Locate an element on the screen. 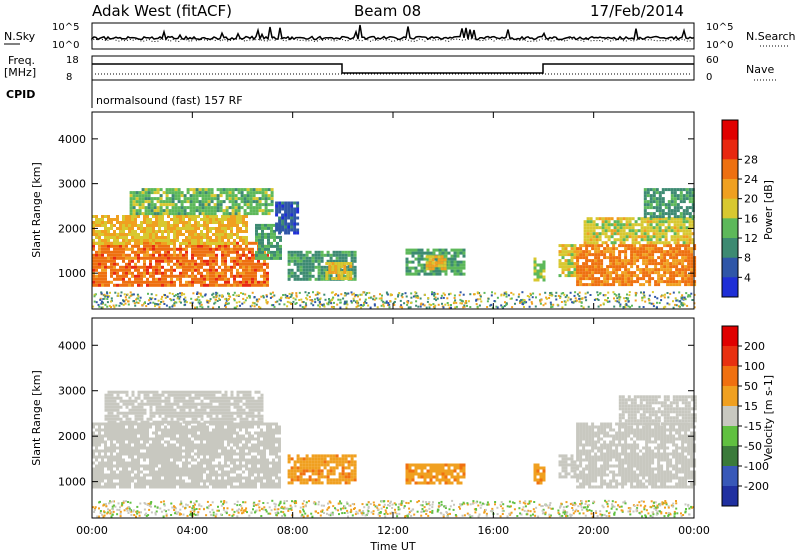  data-region is located at coordinates (186, 455).